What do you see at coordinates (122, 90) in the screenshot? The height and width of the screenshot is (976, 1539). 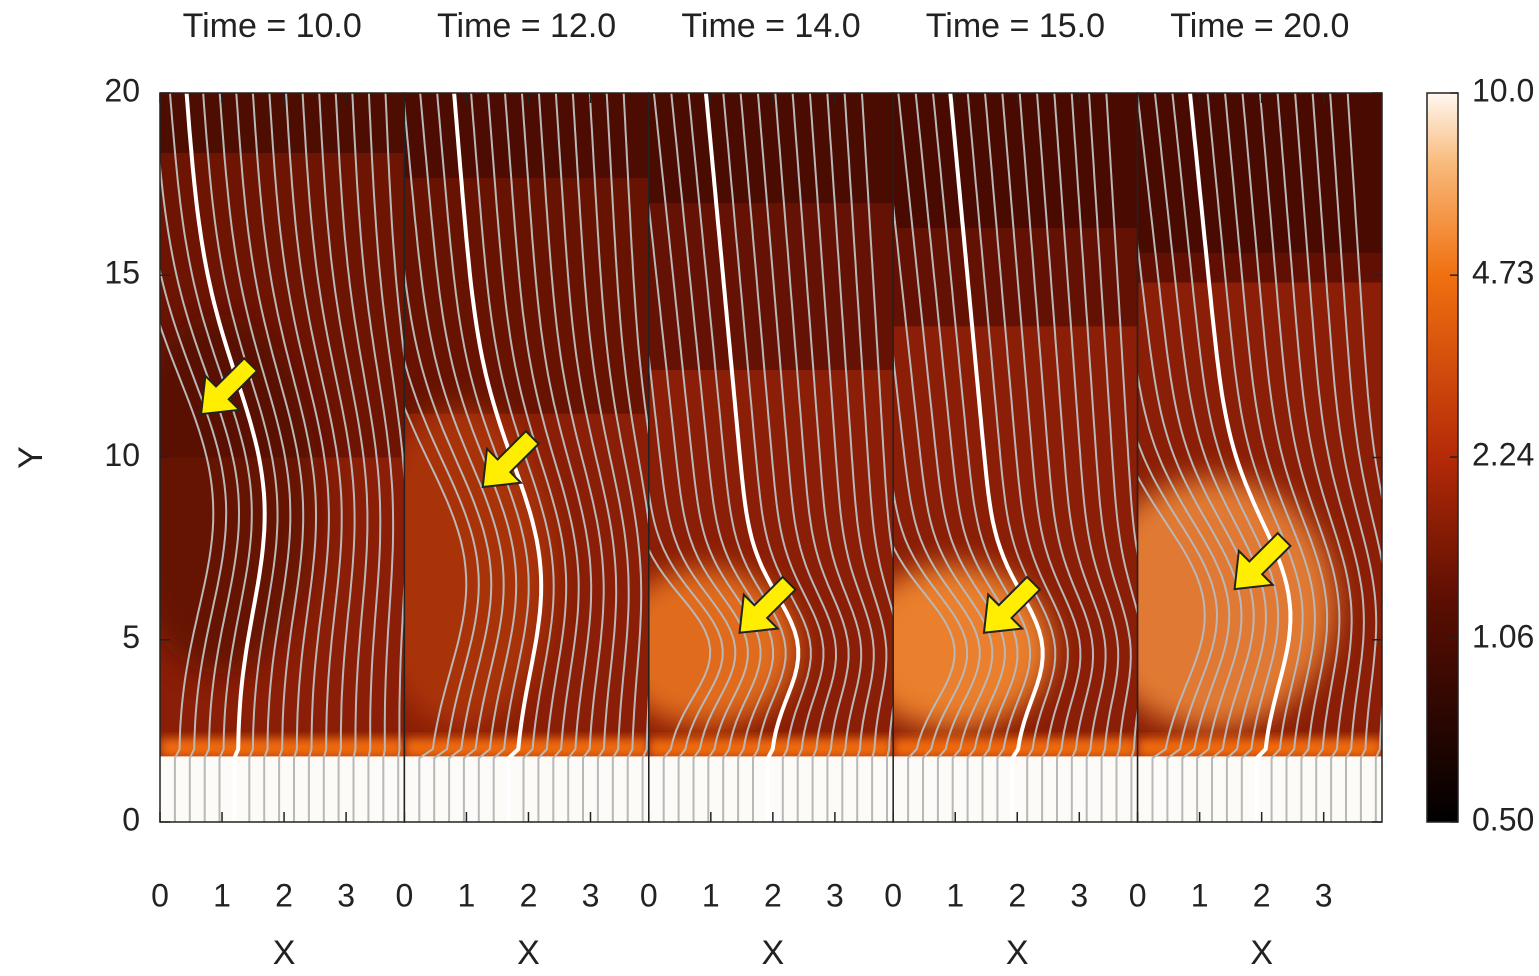 I see `y-tick-label: 20` at bounding box center [122, 90].